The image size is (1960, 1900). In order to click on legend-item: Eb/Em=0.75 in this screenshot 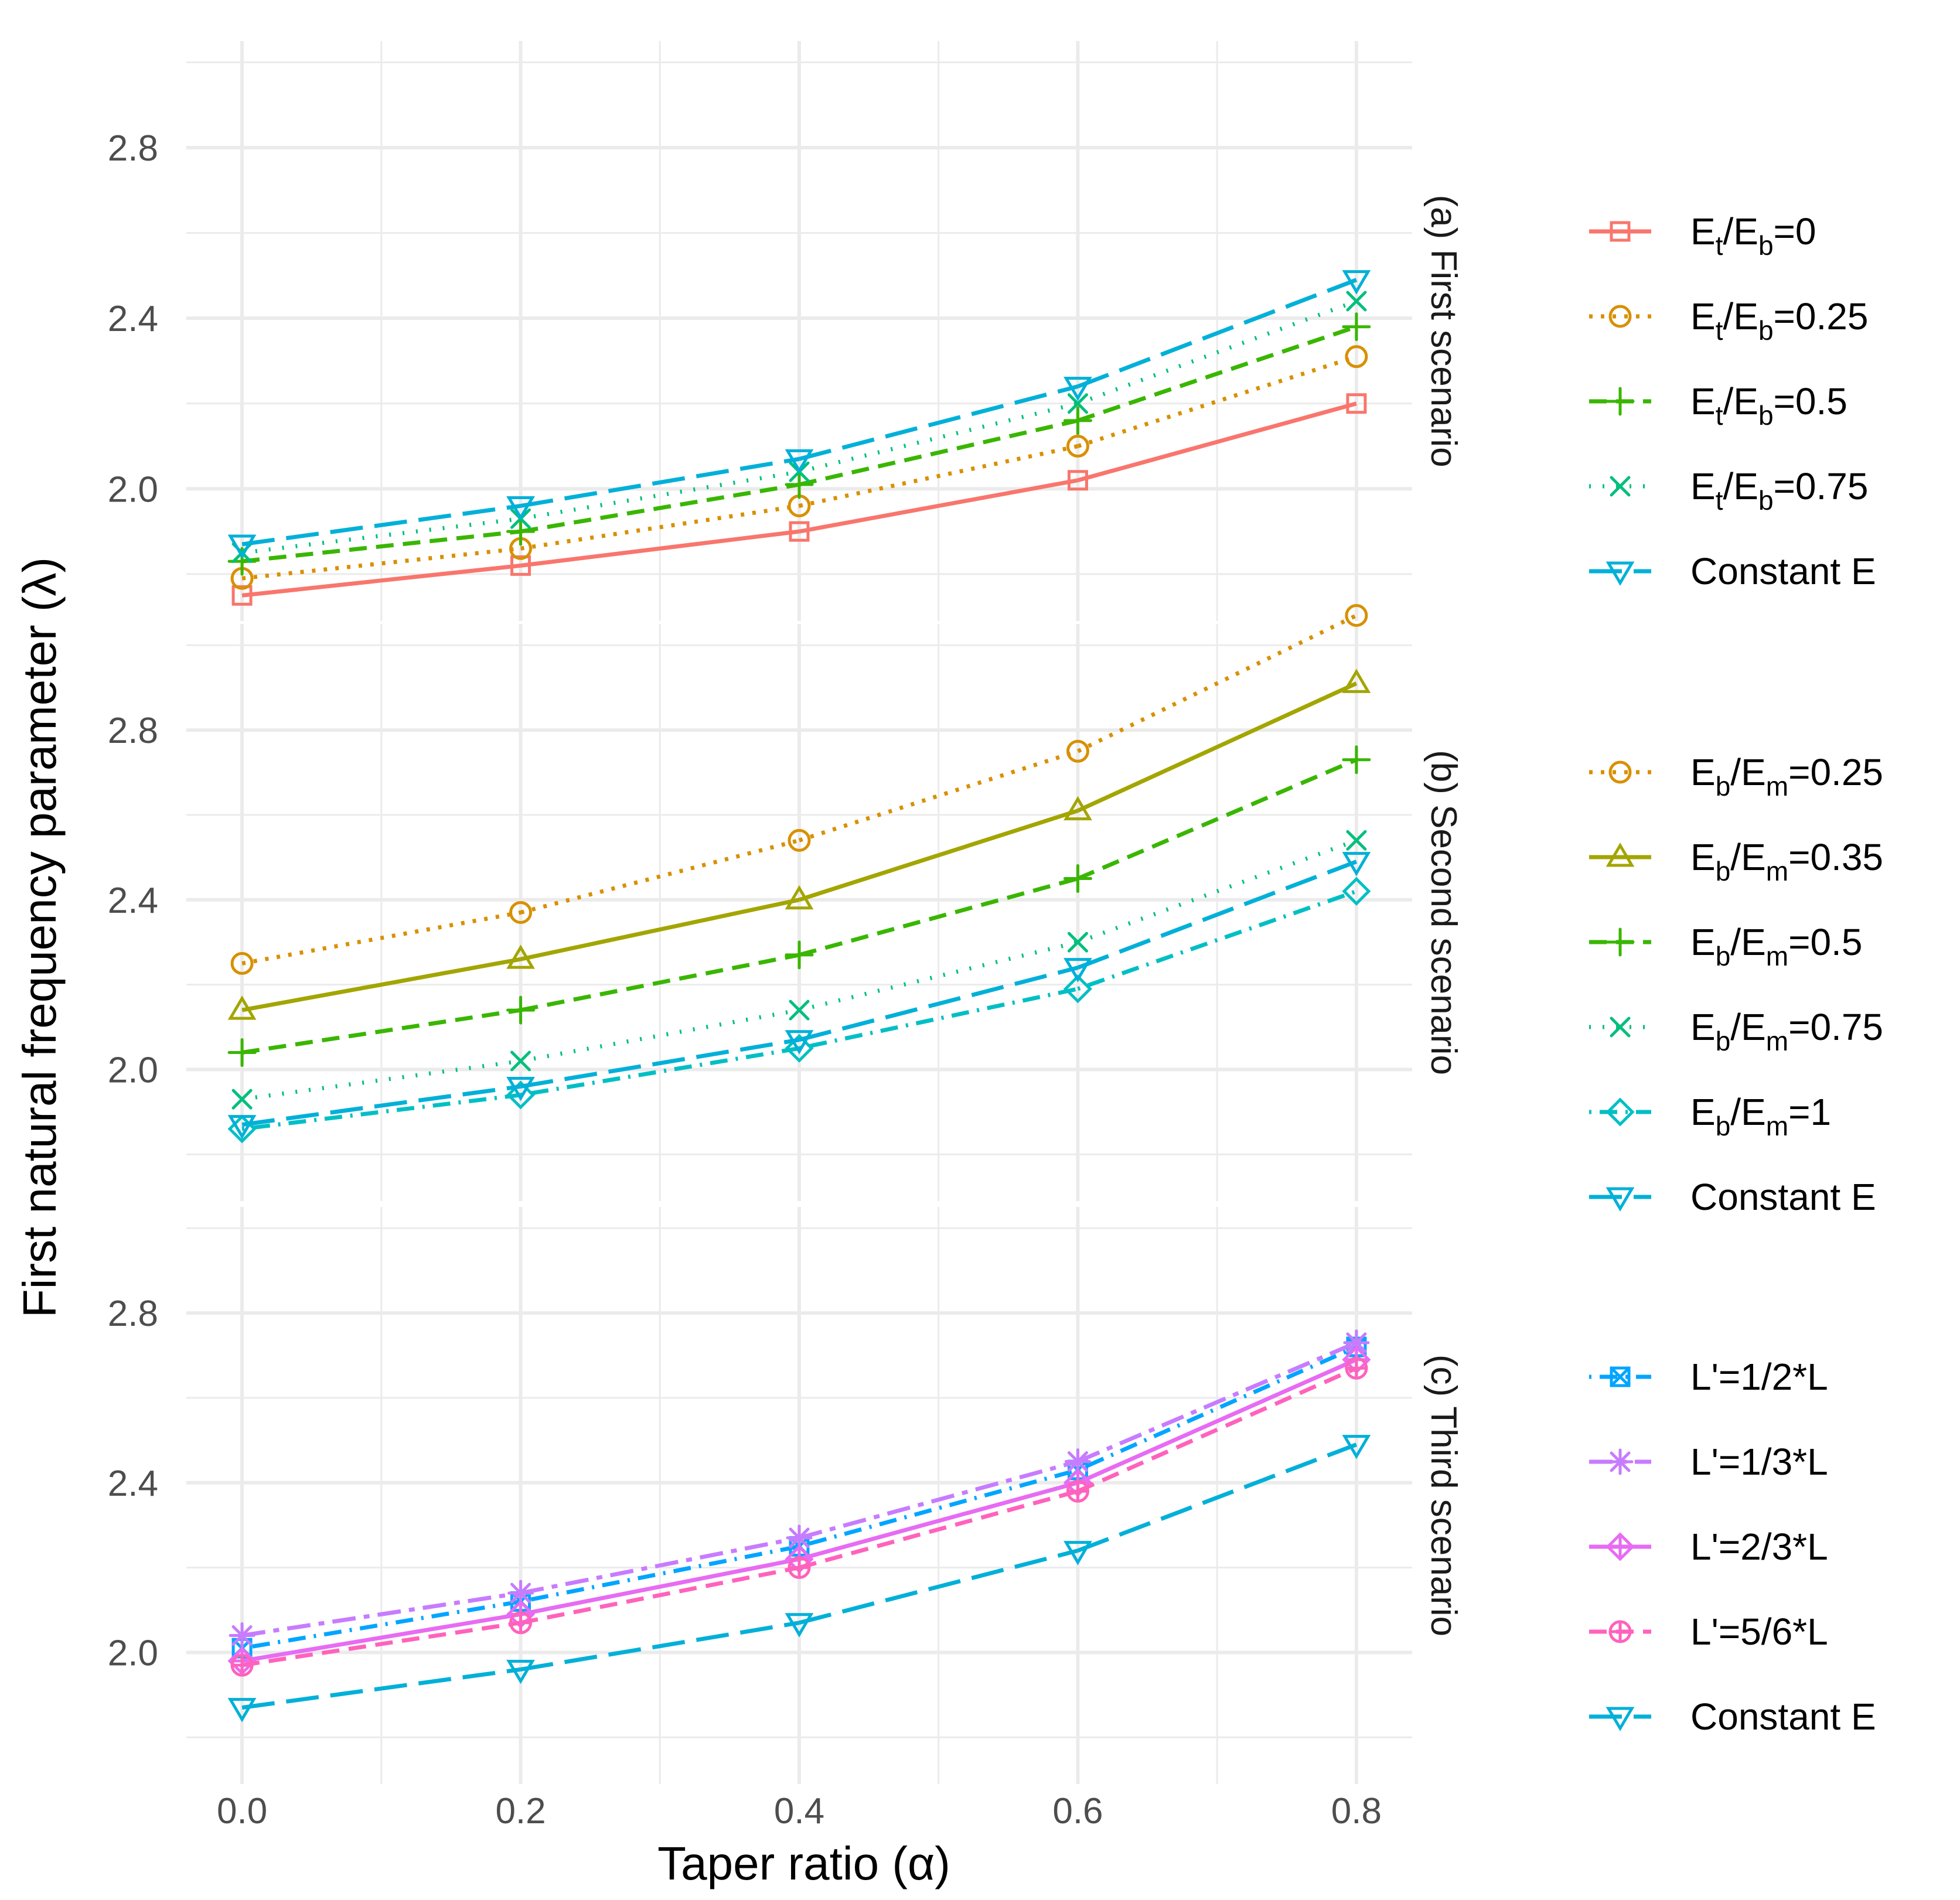, I will do `click(1736, 1031)`.